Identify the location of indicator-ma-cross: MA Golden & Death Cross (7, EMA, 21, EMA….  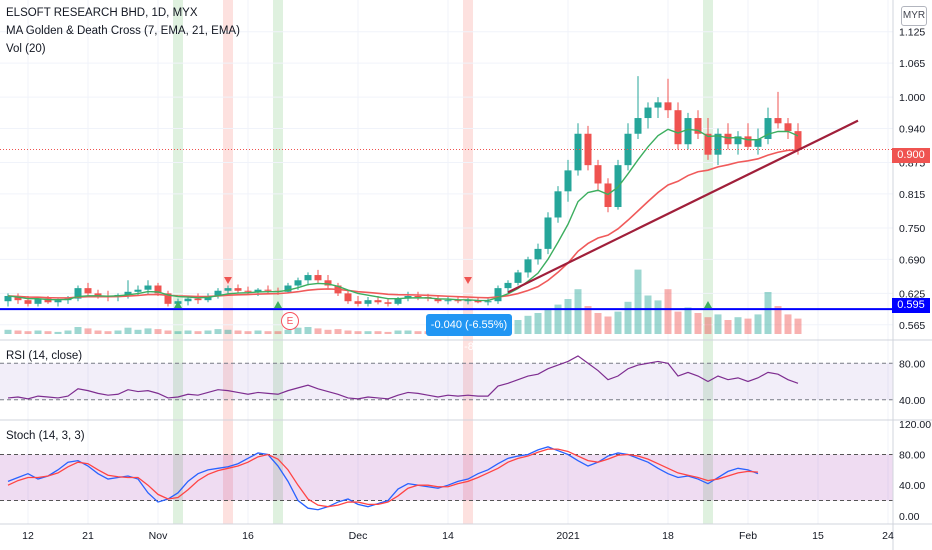
(123, 31).